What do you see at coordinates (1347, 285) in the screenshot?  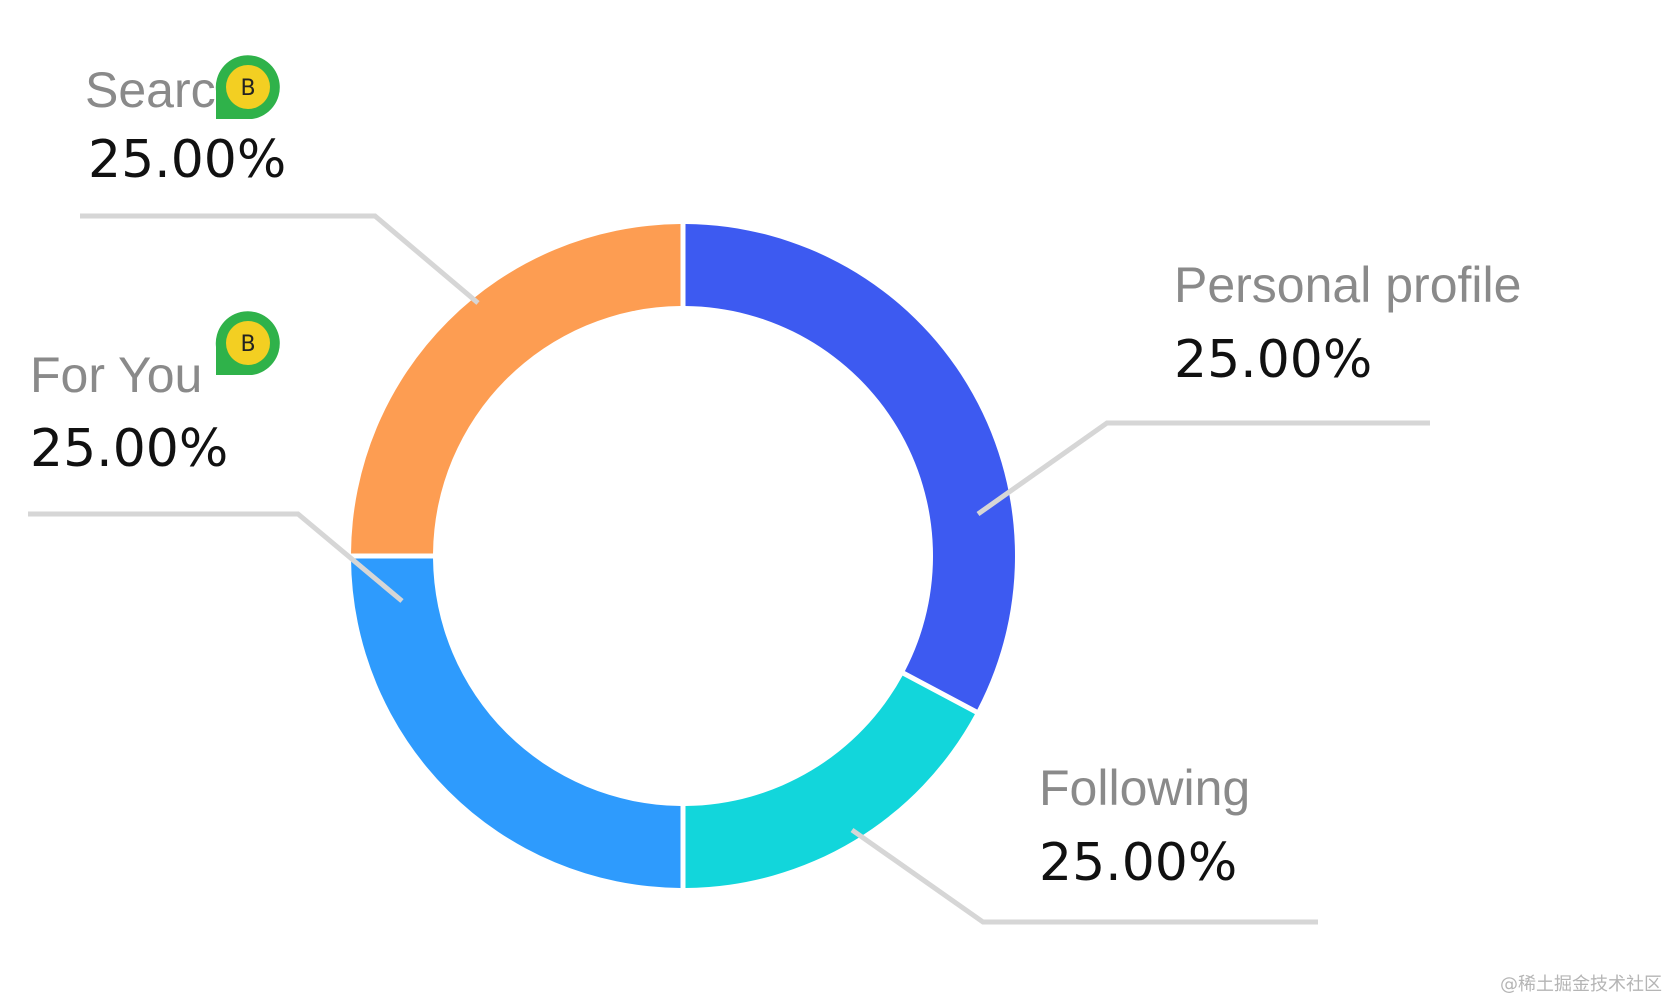 I see `label-personal-profile: Personal profile` at bounding box center [1347, 285].